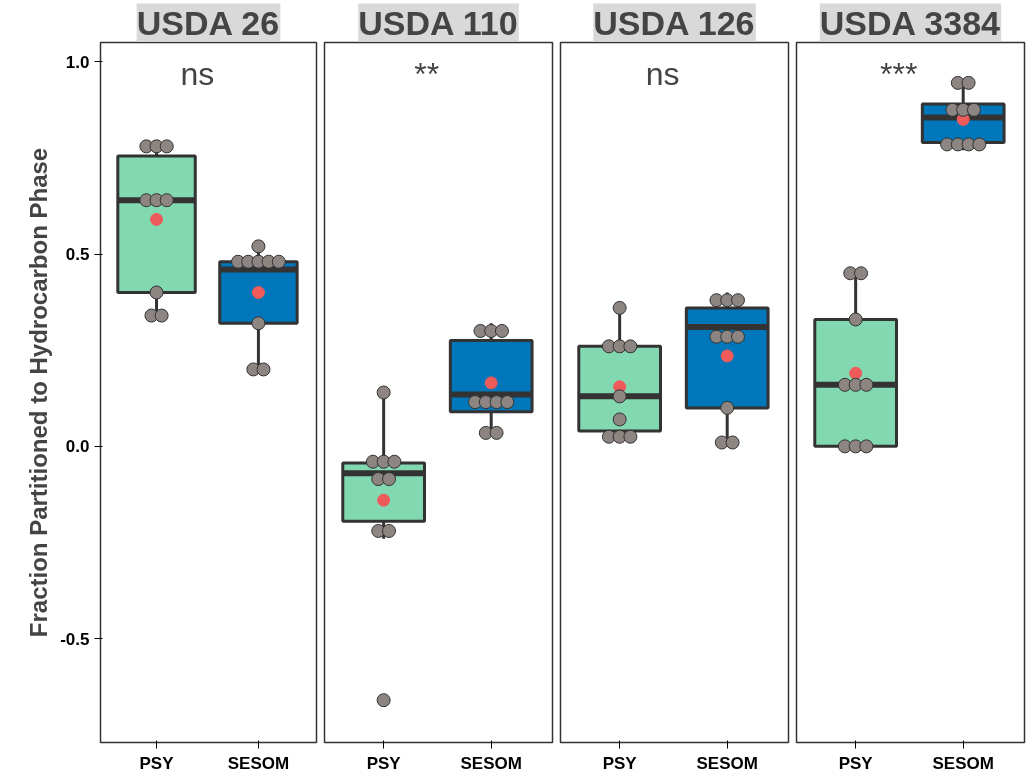  What do you see at coordinates (77, 255) in the screenshot?
I see `y-tick-label: 0.5` at bounding box center [77, 255].